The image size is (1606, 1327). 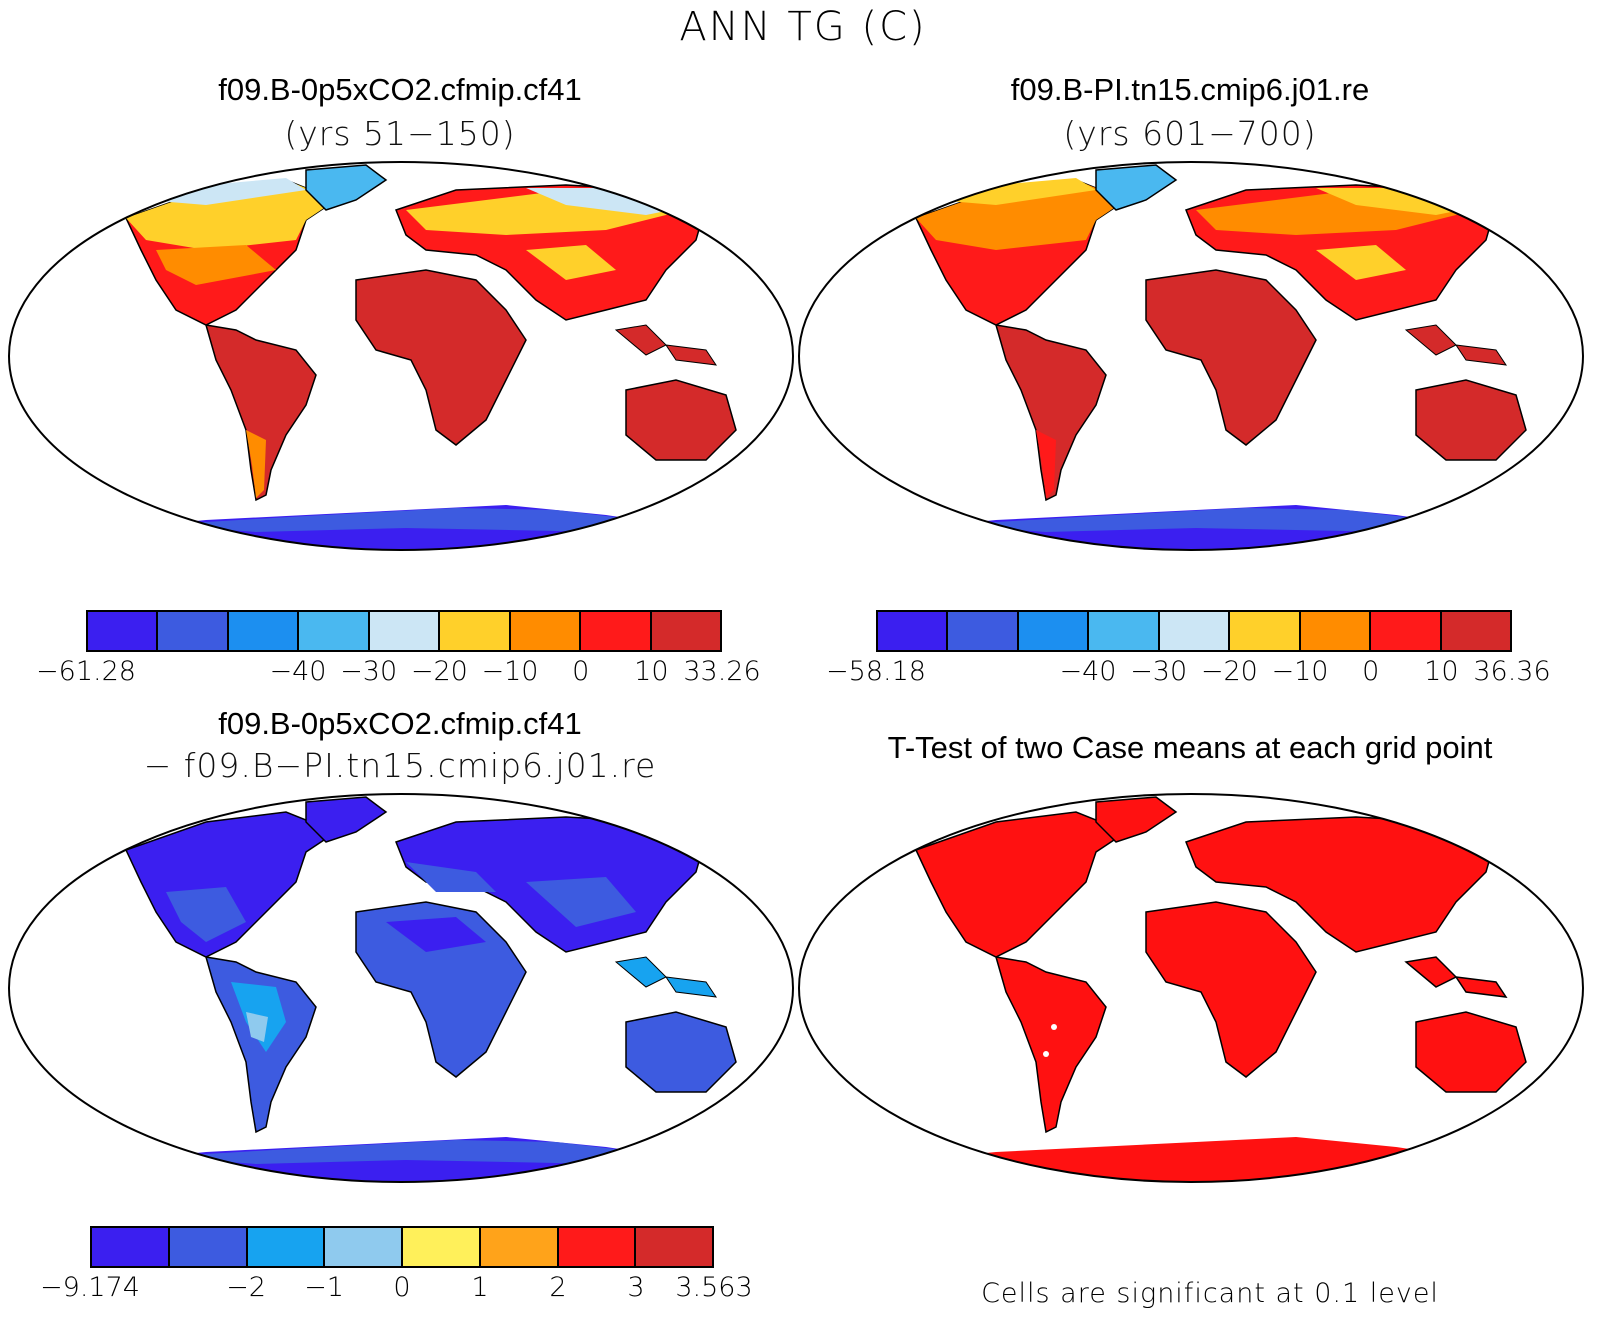 I want to click on colorbar-1-tick-label: −61.28, so click(x=86, y=671).